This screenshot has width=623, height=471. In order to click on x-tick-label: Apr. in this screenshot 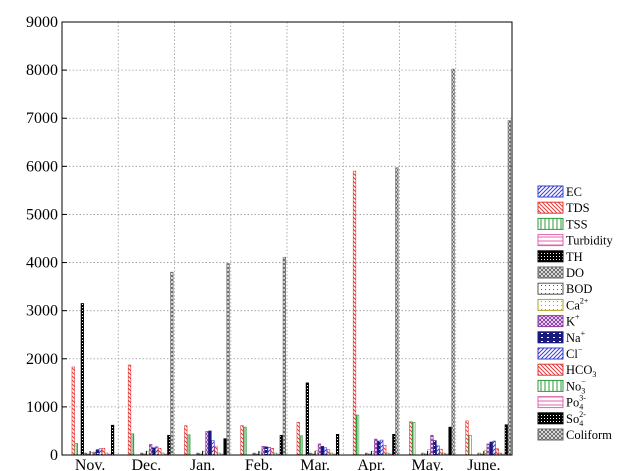, I will do `click(371, 464)`.